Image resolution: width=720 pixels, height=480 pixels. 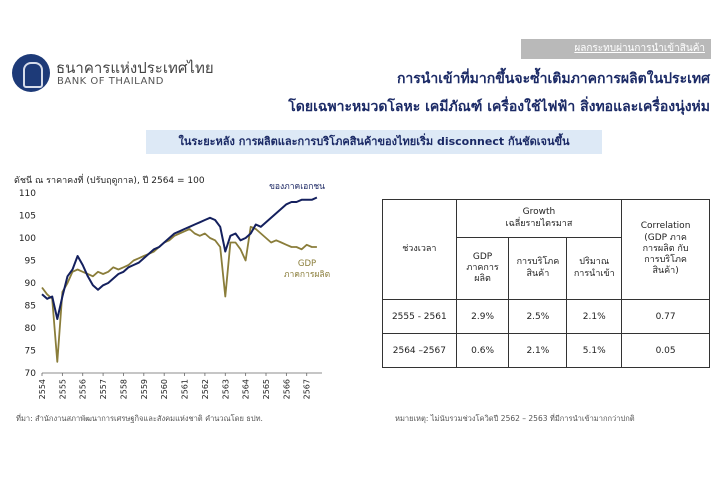 I want to click on col-growth-header: Growth เฉลี่ยรายไตรมาส, so click(x=539, y=218).